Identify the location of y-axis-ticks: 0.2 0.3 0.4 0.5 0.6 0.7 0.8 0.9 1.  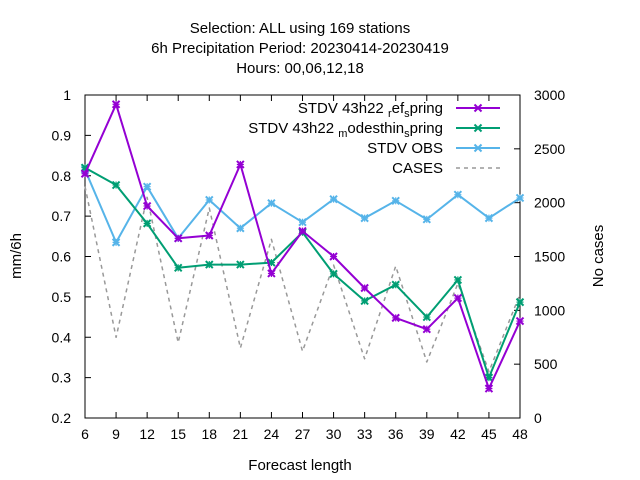
(71, 256).